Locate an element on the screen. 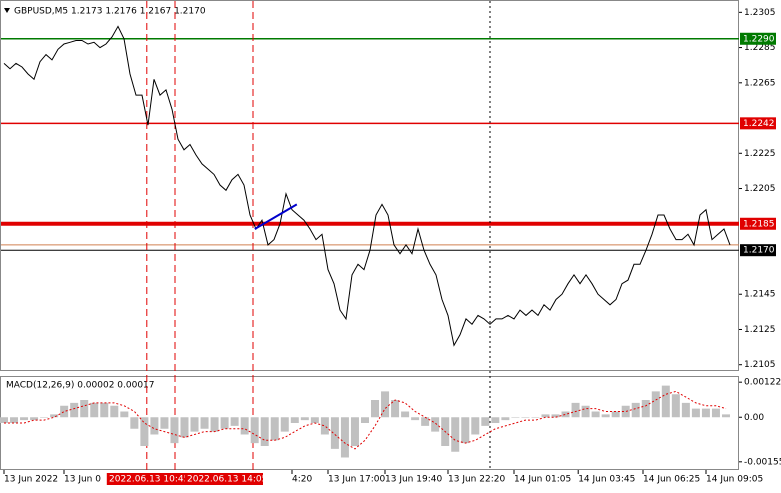 The height and width of the screenshot is (493, 781). y-tick-label: 0.00 is located at coordinates (754, 418).